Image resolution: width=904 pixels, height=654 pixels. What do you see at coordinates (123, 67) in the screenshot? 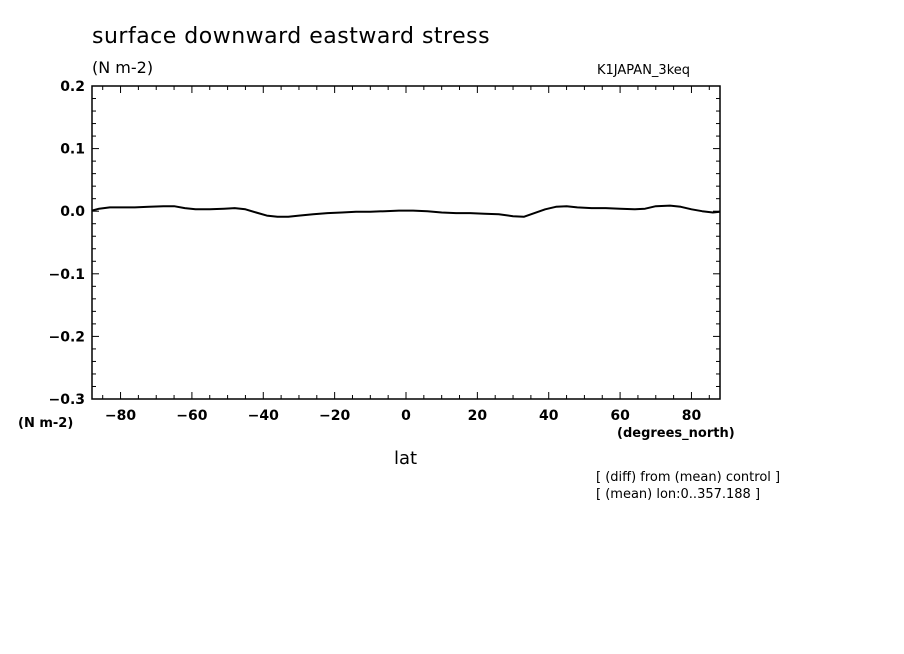
I see `chart-units-subtitle: (N m-2)` at bounding box center [123, 67].